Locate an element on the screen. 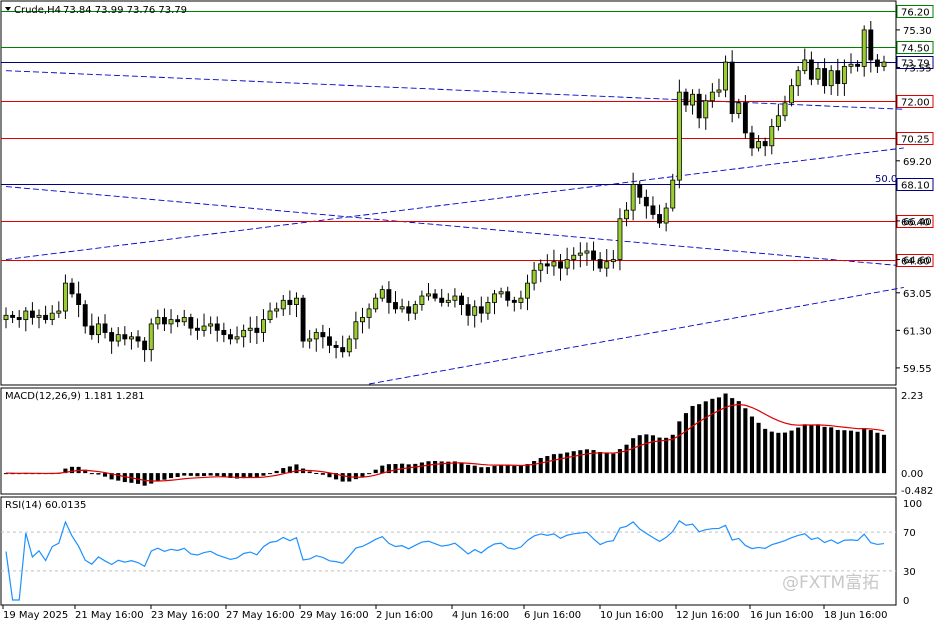 This screenshot has height=624, width=936. time-label-3: 27 May 16:00 is located at coordinates (260, 615).